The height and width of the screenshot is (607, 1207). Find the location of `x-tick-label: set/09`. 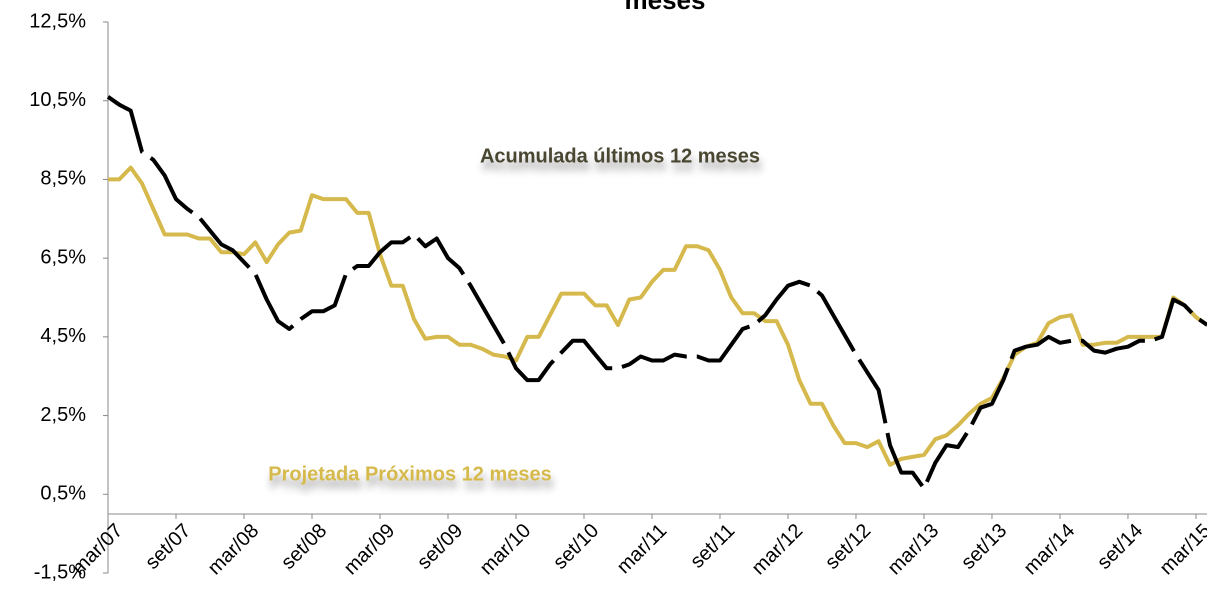

x-tick-label: set/09 is located at coordinates (440, 547).